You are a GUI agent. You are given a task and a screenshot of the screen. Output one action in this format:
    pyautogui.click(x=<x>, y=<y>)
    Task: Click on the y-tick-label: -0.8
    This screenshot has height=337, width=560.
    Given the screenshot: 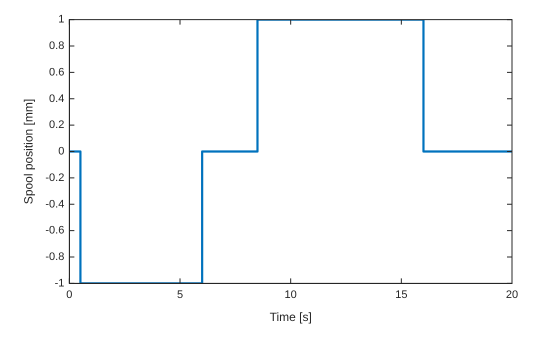 What is the action you would take?
    pyautogui.click(x=54, y=257)
    